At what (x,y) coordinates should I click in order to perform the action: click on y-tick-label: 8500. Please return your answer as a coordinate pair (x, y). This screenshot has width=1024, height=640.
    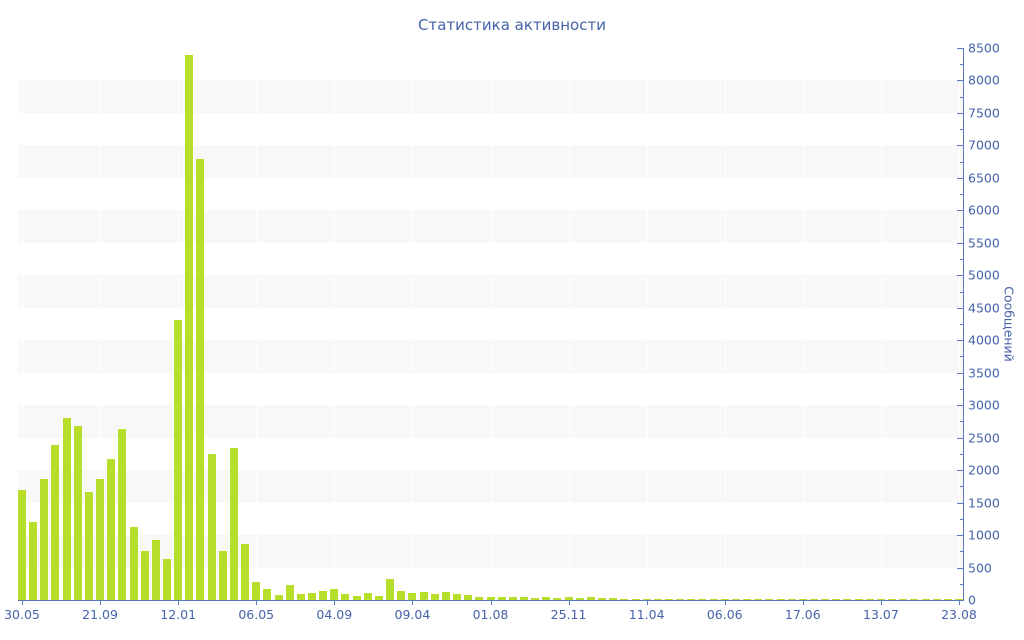
    Looking at the image, I should click on (984, 48).